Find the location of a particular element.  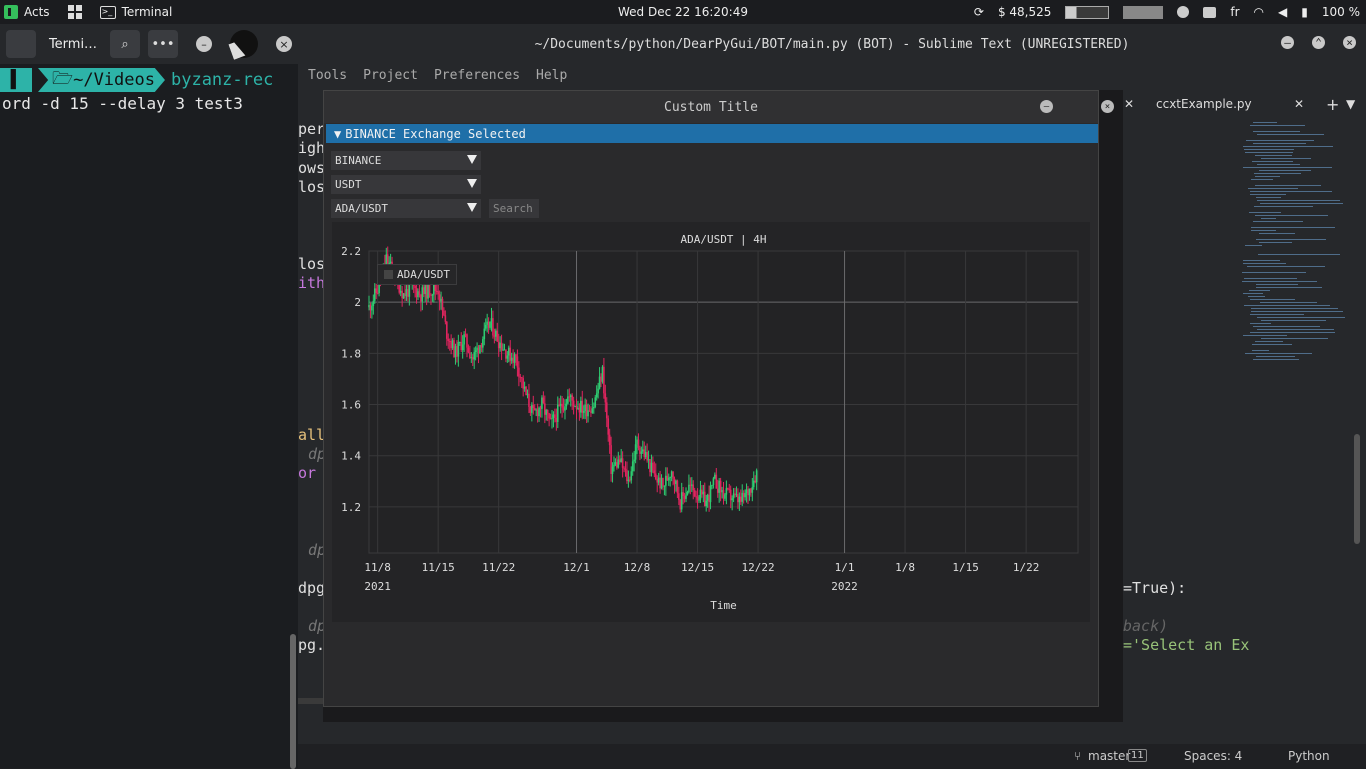

x-tick-label: 11/8 is located at coordinates (377, 567).